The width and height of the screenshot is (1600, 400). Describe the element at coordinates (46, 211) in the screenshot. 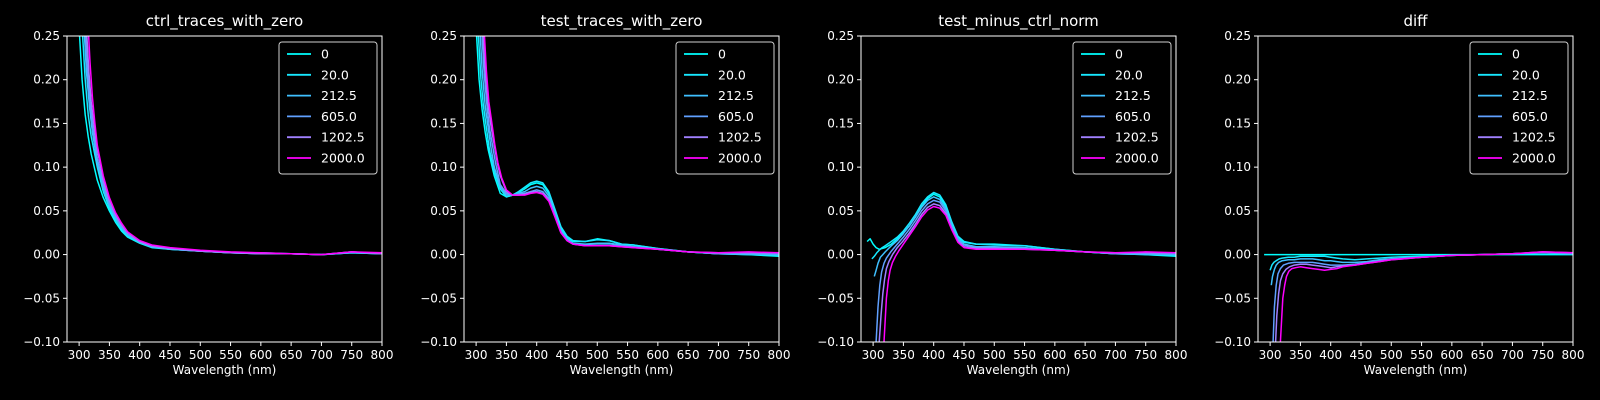

I see `y-tick-label: 0.05` at that location.